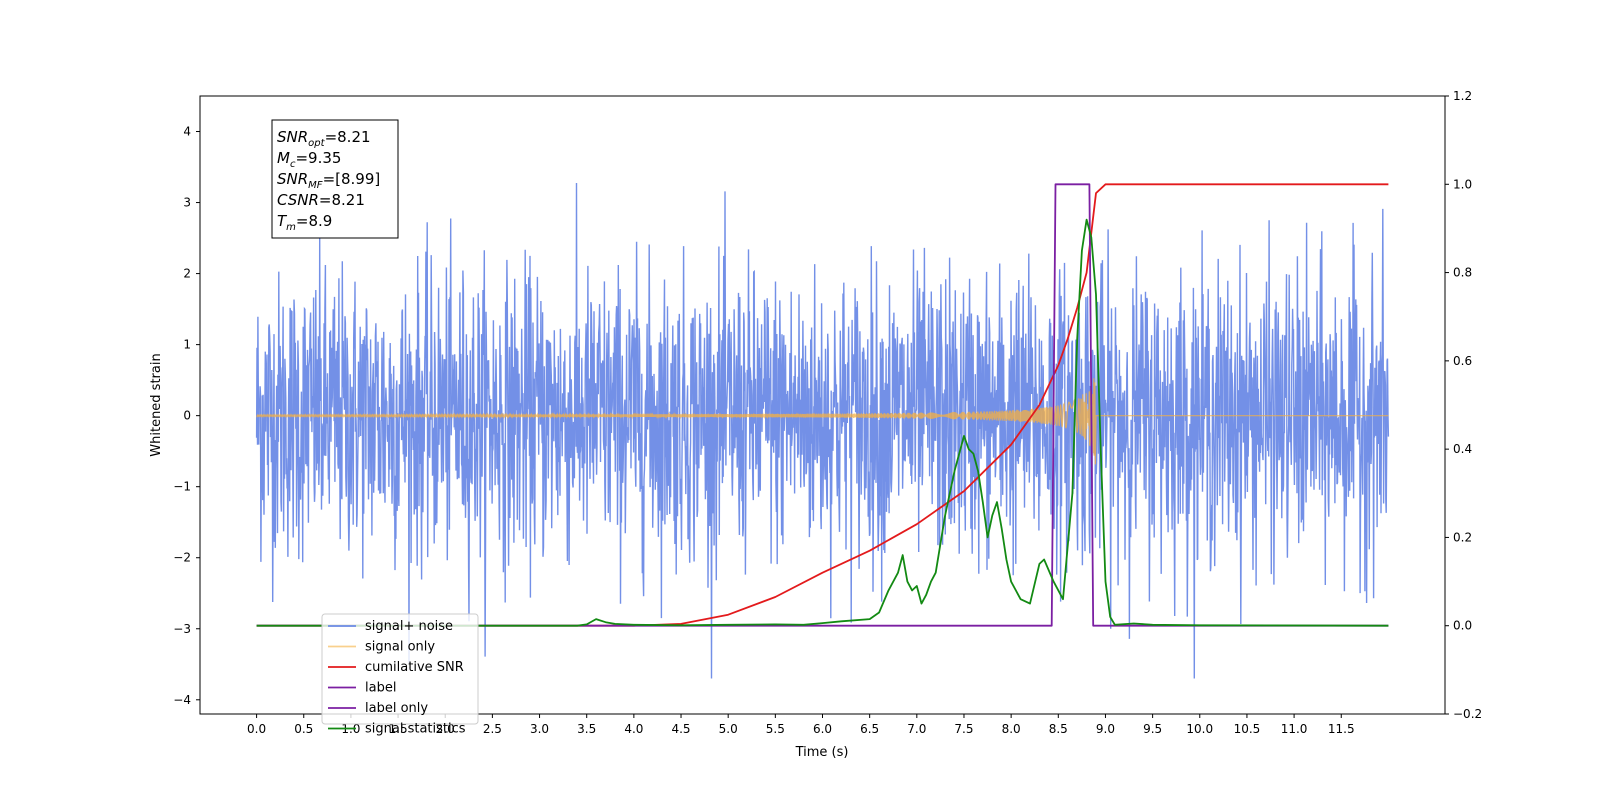 The image size is (1600, 800). Describe the element at coordinates (1462, 449) in the screenshot. I see `y-right-tick-label: 0.4` at that location.